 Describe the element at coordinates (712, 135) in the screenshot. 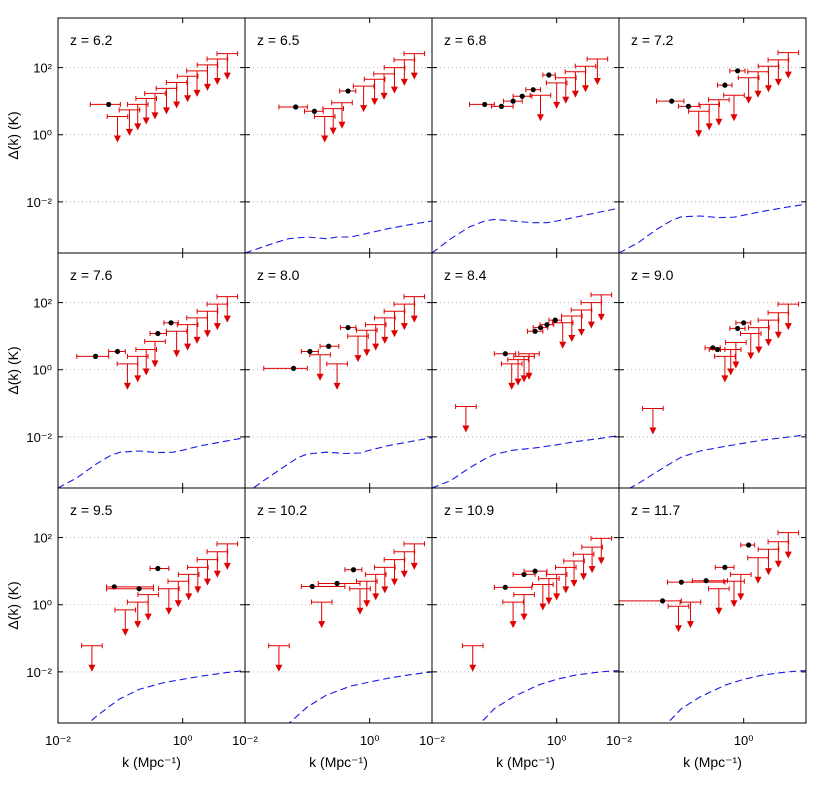

I see `panel-4: z = 7.2` at that location.